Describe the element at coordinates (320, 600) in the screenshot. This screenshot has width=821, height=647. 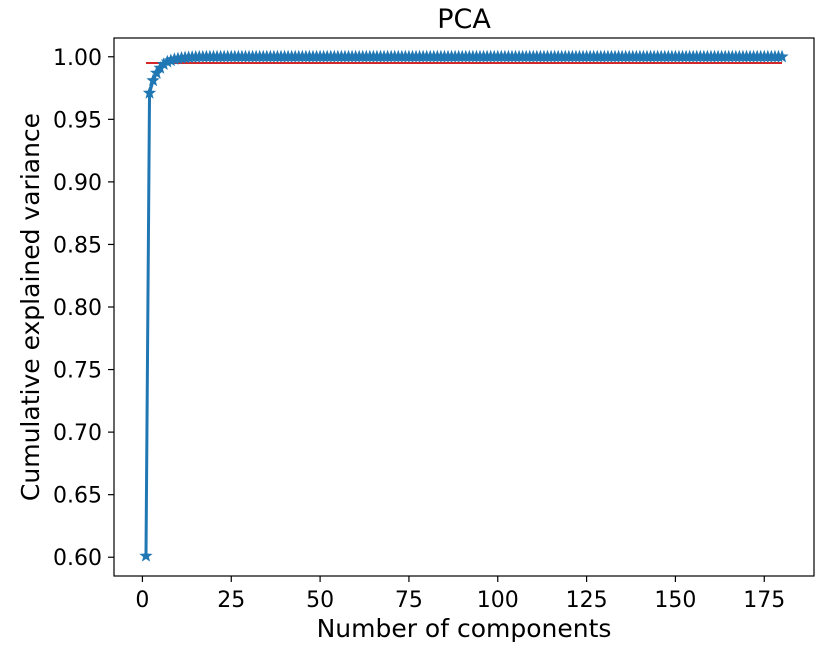
I see `x-tick-label: 50` at that location.